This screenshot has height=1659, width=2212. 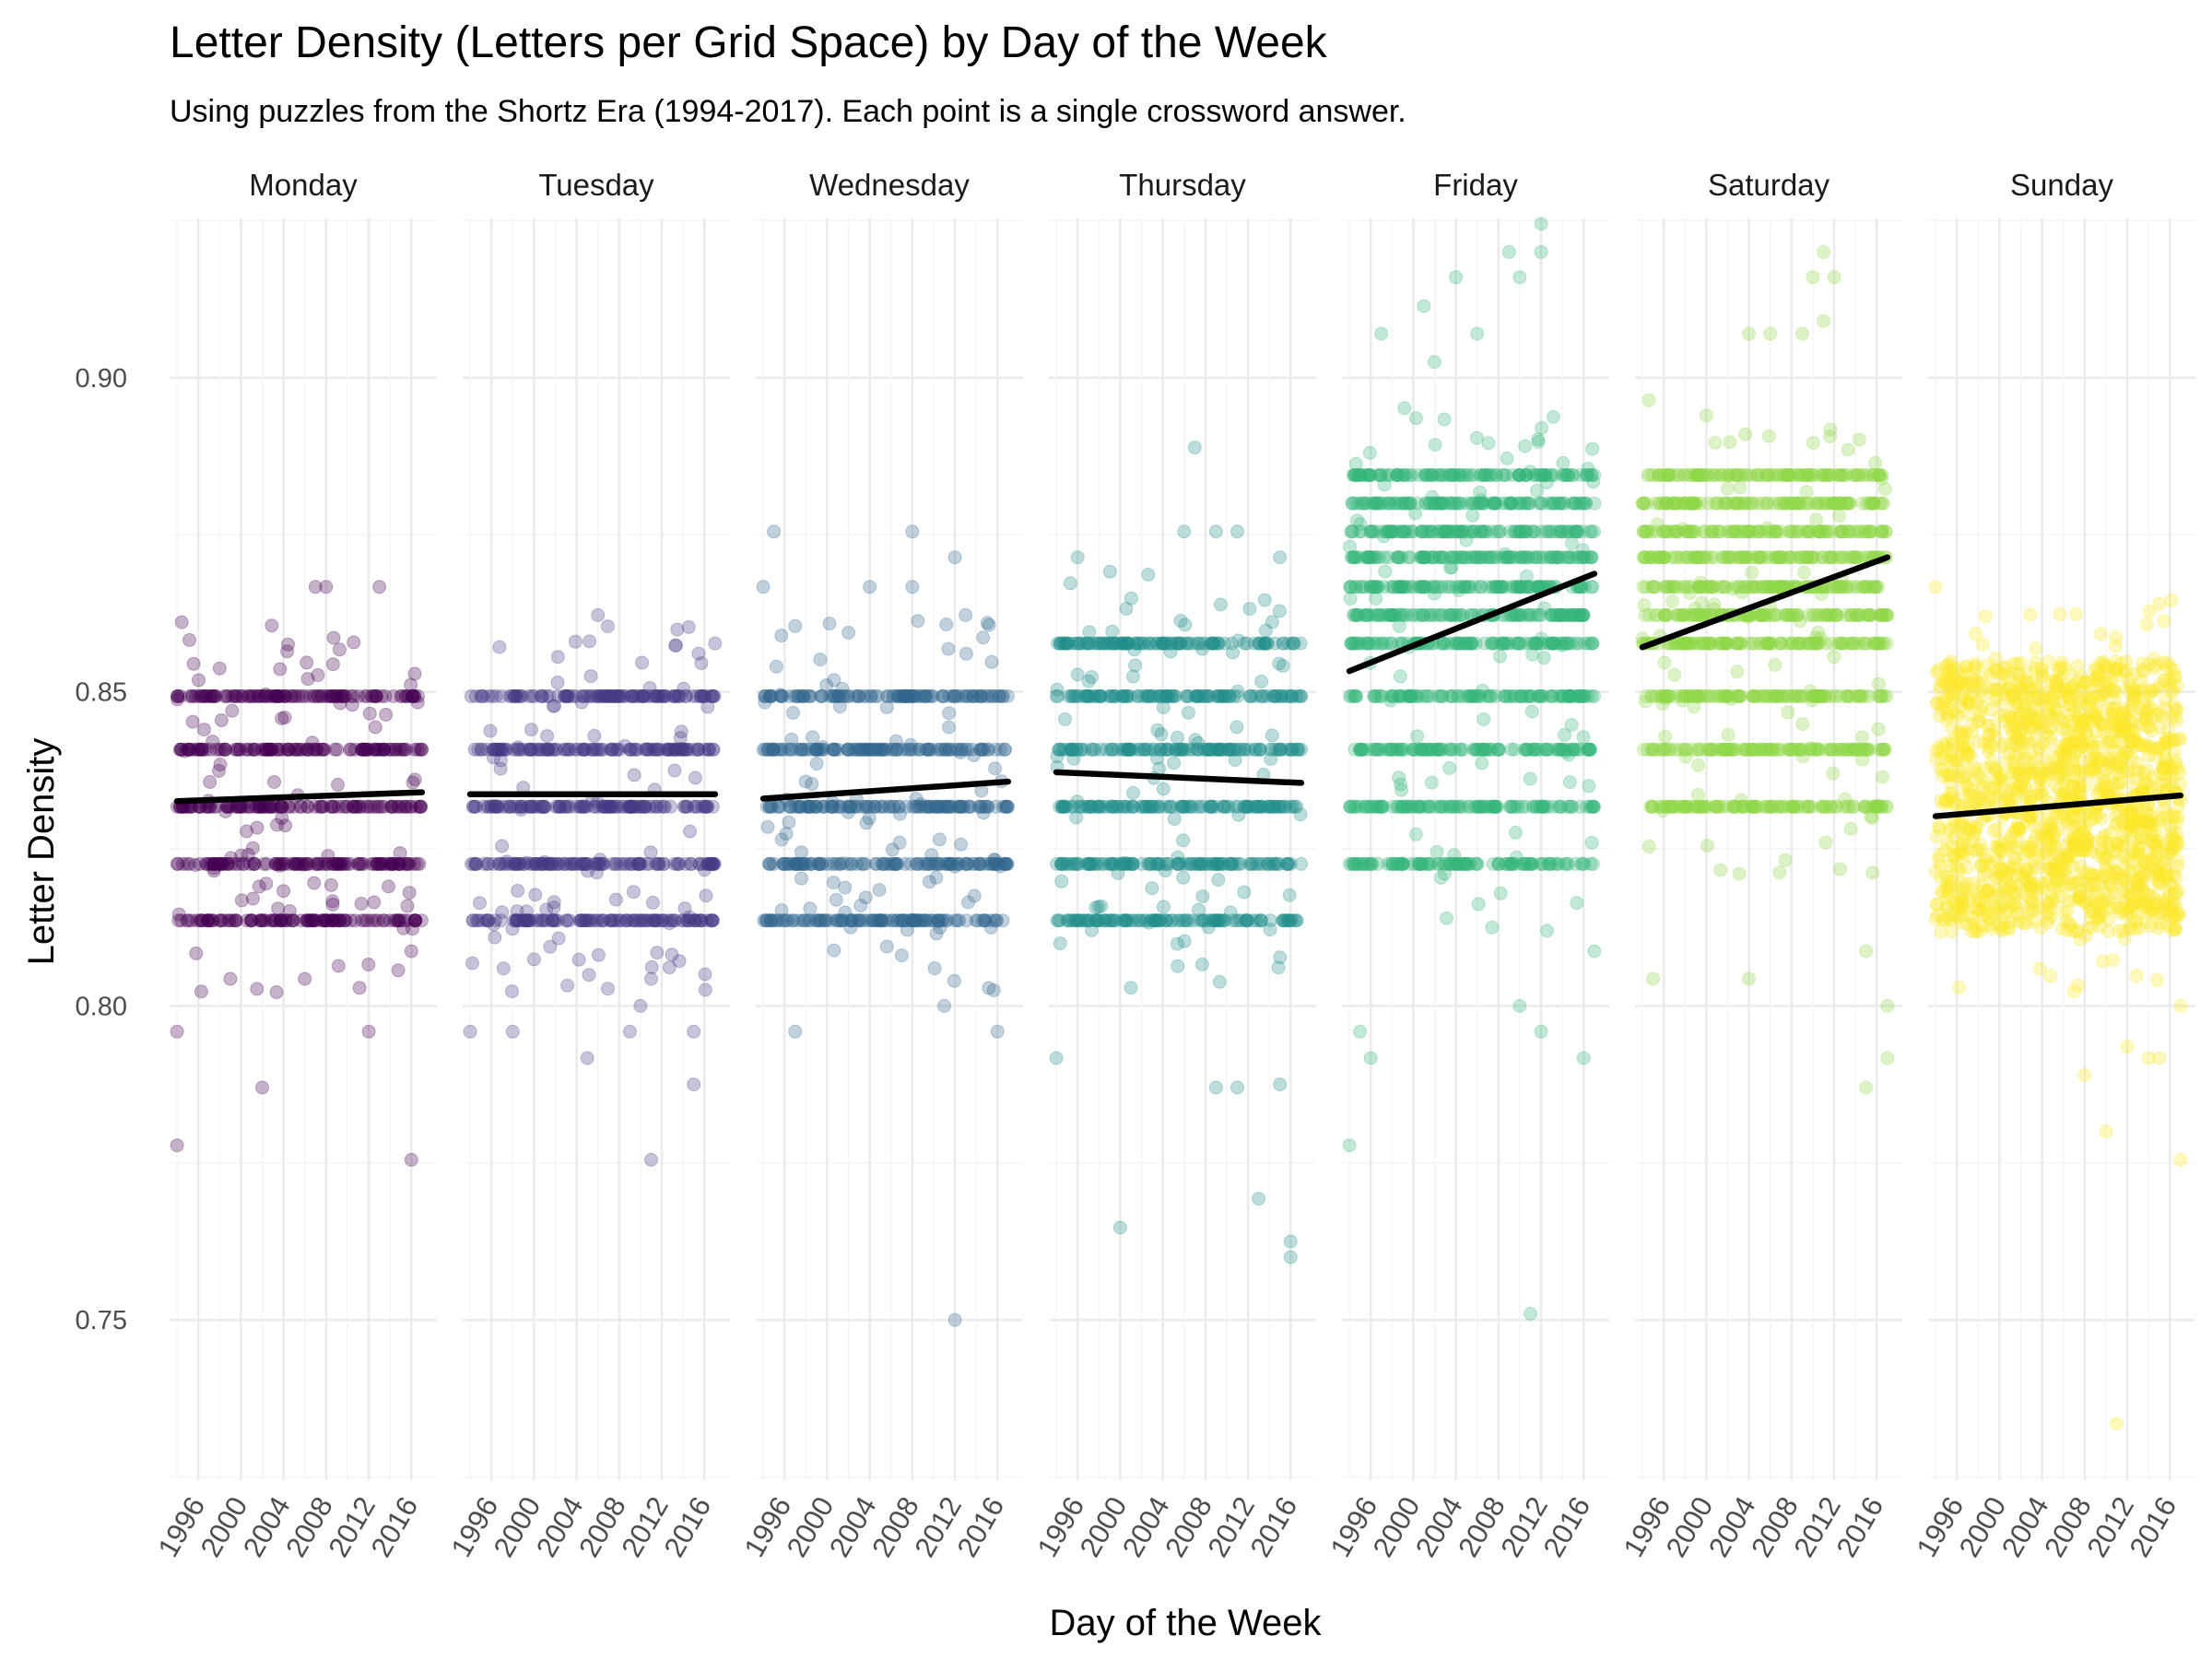 I want to click on x-axis-title: Day of the Week, so click(x=1186, y=1623).